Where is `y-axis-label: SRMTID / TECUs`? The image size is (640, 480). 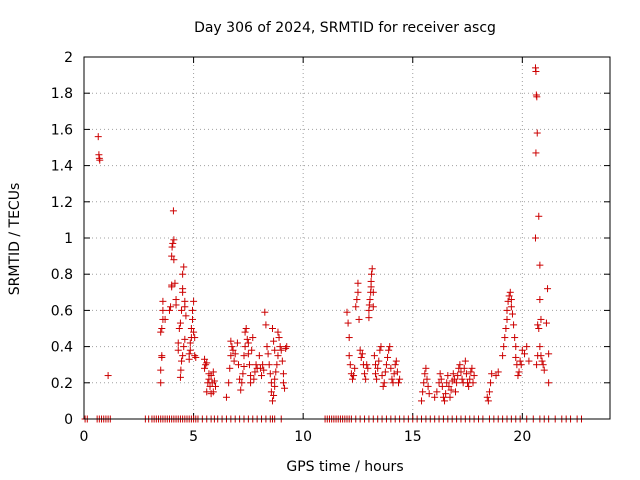 y-axis-label: SRMTID / TECUs is located at coordinates (15, 239).